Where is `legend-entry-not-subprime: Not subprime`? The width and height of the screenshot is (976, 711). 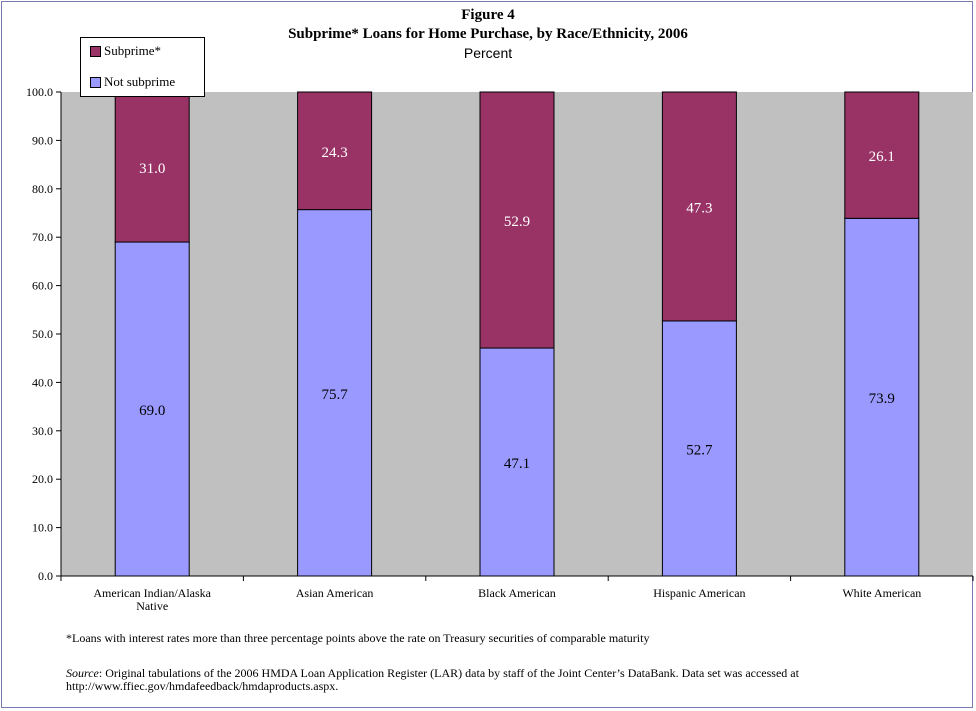
legend-entry-not-subprime: Not subprime is located at coordinates (132, 82).